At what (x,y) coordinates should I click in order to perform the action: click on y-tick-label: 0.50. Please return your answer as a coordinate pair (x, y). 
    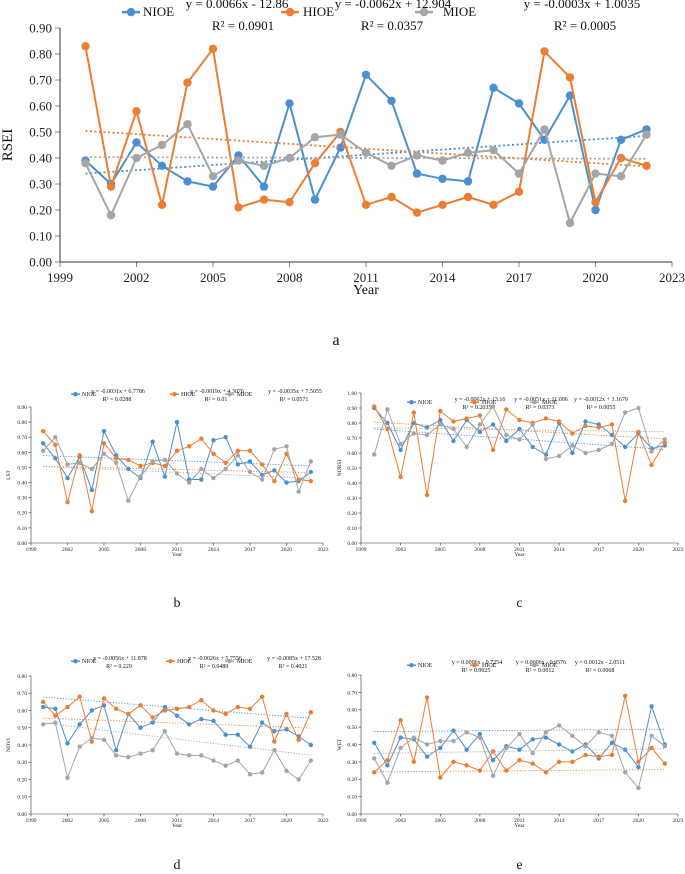
    Looking at the image, I should click on (22, 468).